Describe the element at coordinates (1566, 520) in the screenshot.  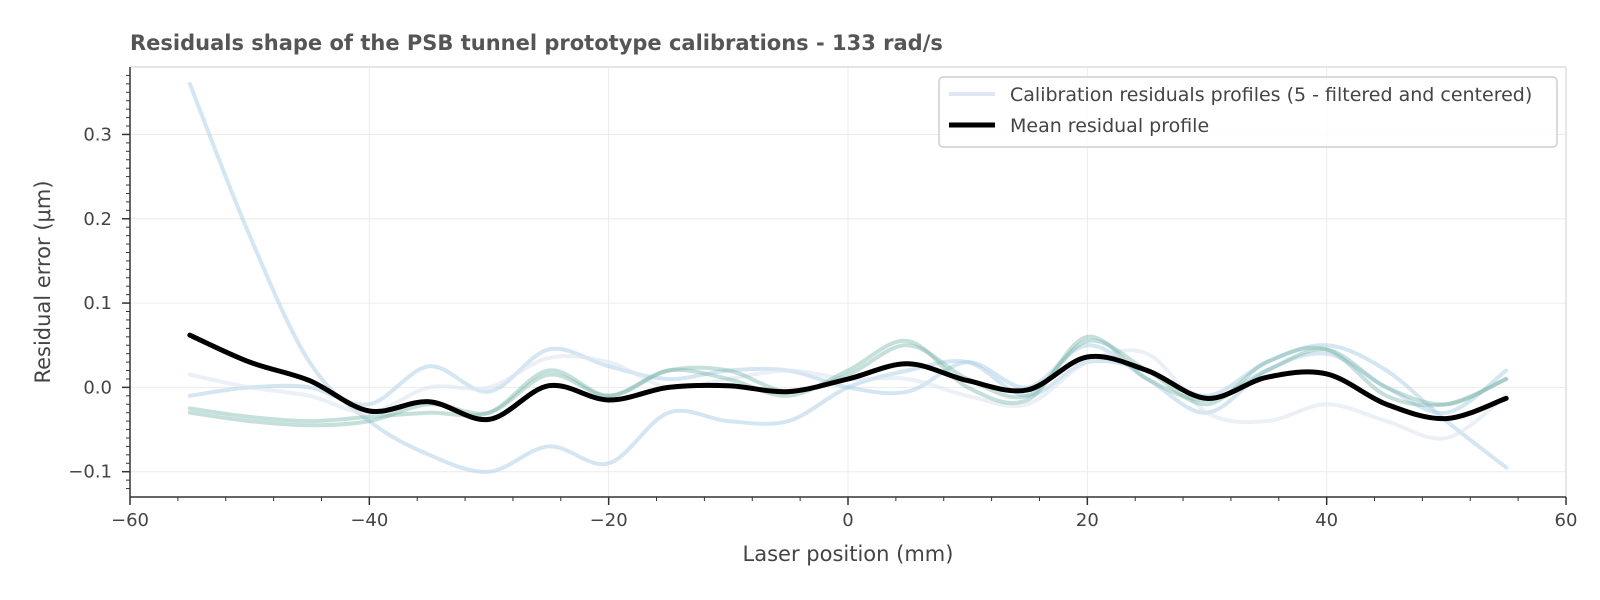
I see `x-tick-label-6: 60` at that location.